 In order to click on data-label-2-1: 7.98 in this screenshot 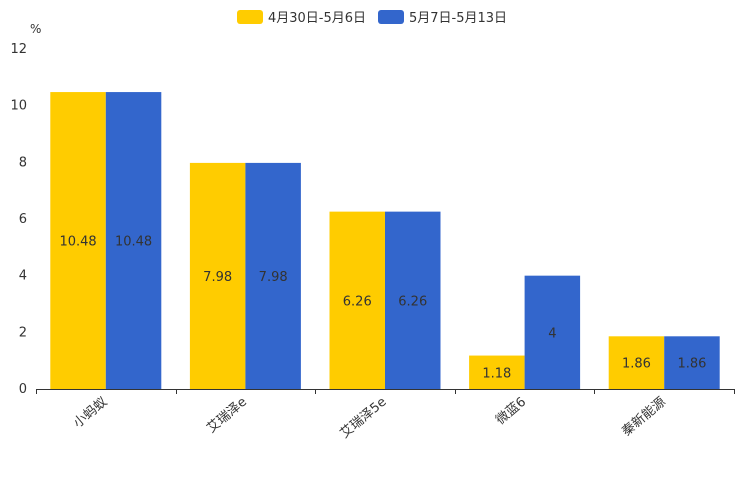, I will do `click(273, 277)`.